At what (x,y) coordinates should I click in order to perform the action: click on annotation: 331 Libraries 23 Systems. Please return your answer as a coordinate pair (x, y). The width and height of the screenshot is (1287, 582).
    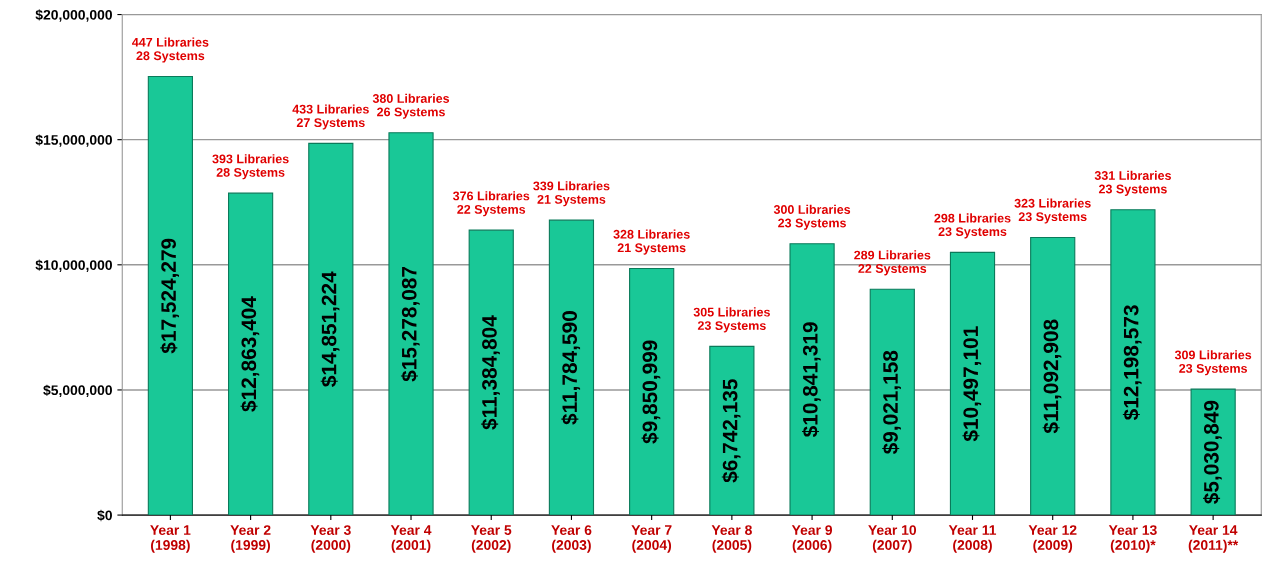
    Looking at the image, I should click on (1132, 183).